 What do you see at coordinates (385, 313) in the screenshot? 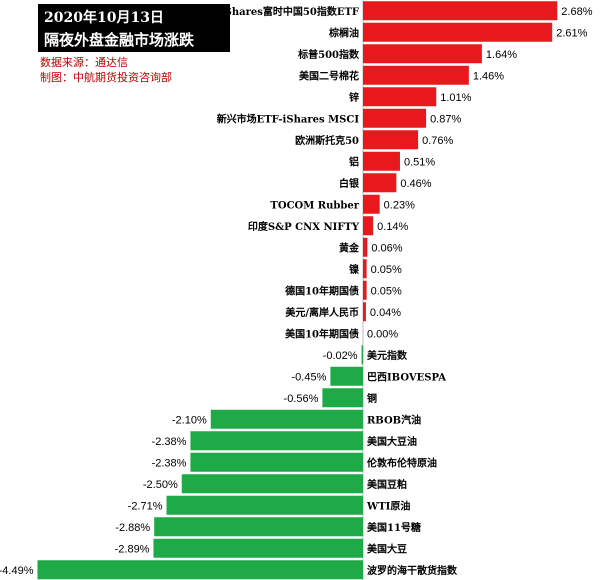
I see `value-label: 0.04%` at bounding box center [385, 313].